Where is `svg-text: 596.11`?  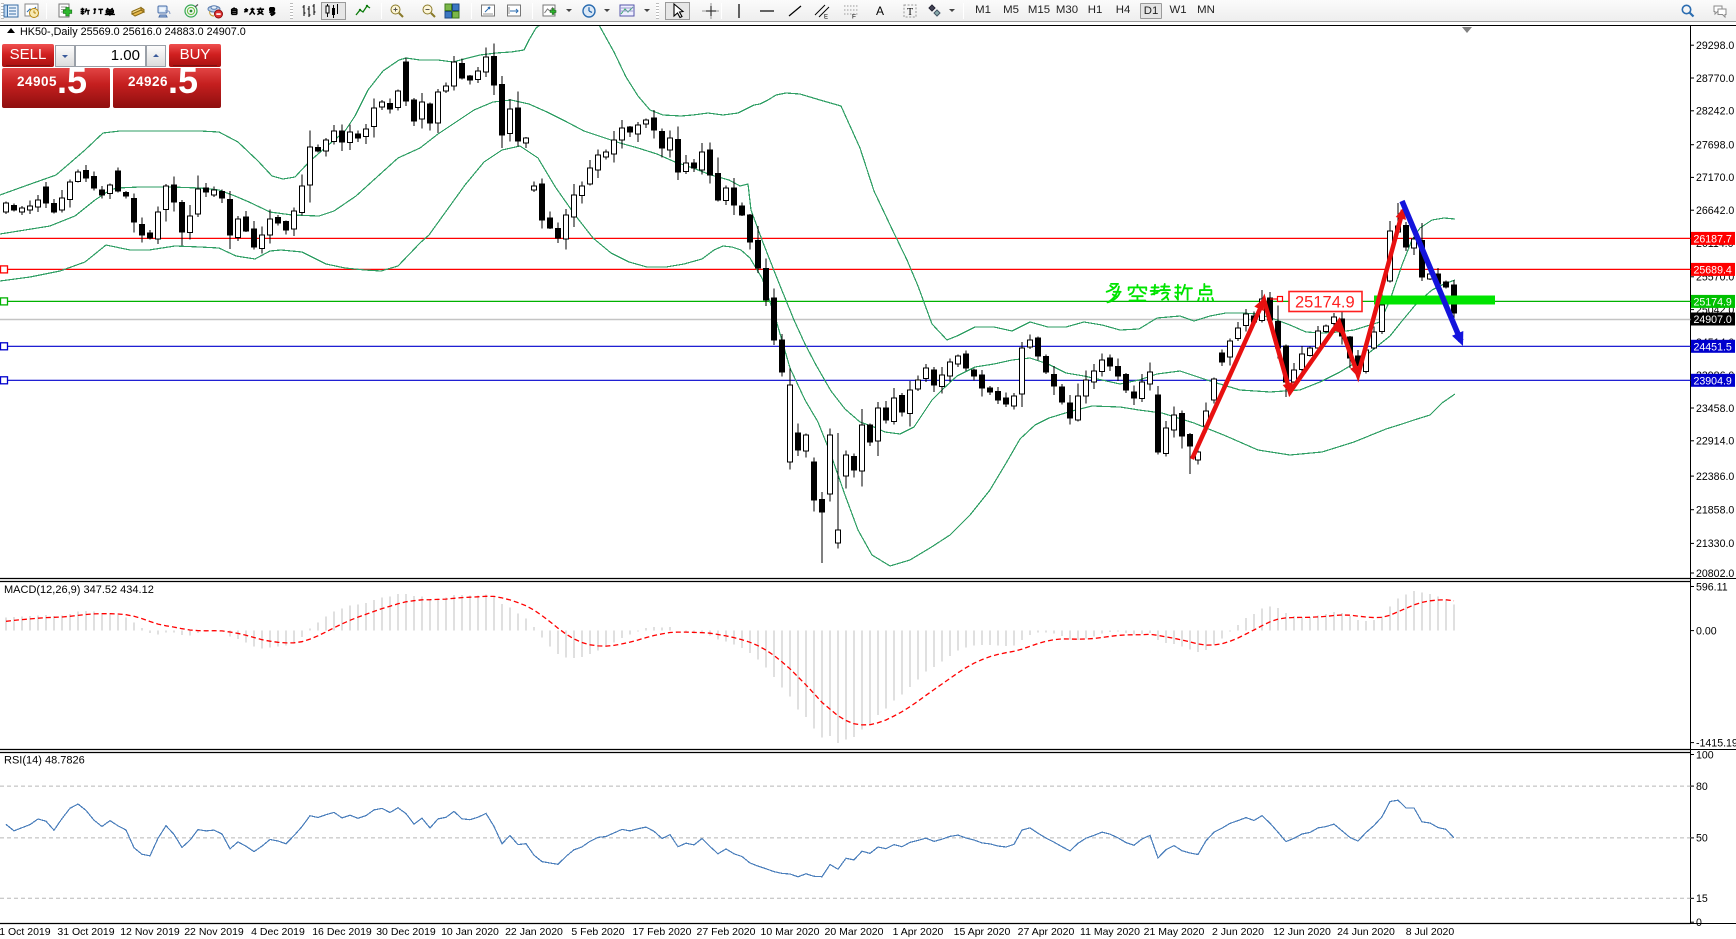 svg-text: 596.11 is located at coordinates (1712, 587).